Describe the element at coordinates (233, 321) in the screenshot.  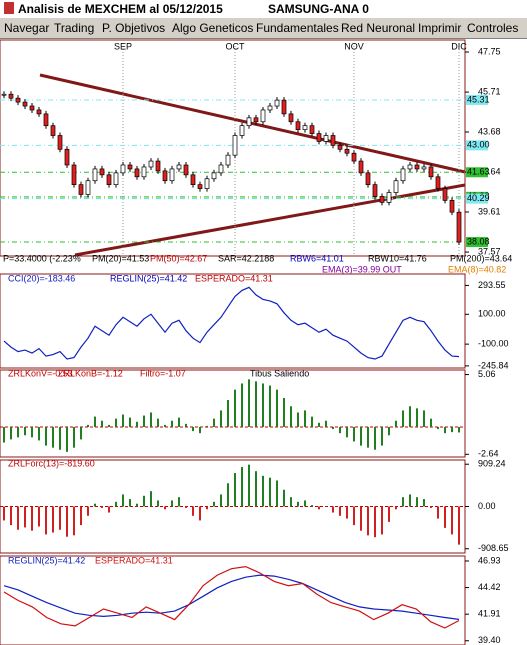
I see `panel-frame` at that location.